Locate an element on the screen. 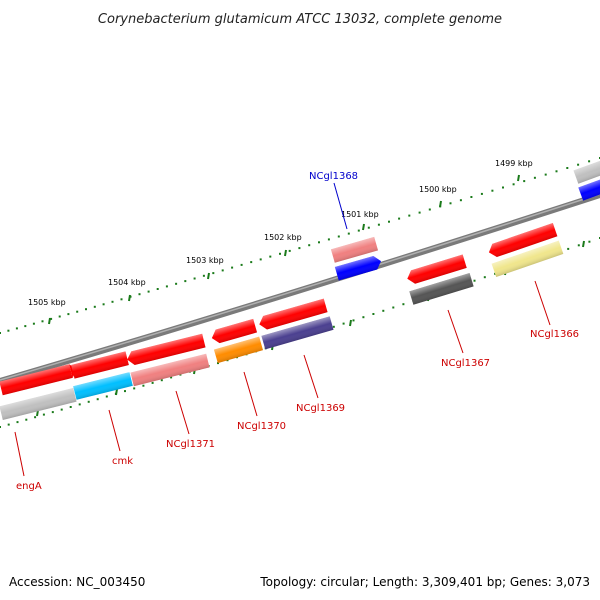 This screenshot has height=600, width=600. scale-label-1504: 1504 kbp is located at coordinates (127, 282).